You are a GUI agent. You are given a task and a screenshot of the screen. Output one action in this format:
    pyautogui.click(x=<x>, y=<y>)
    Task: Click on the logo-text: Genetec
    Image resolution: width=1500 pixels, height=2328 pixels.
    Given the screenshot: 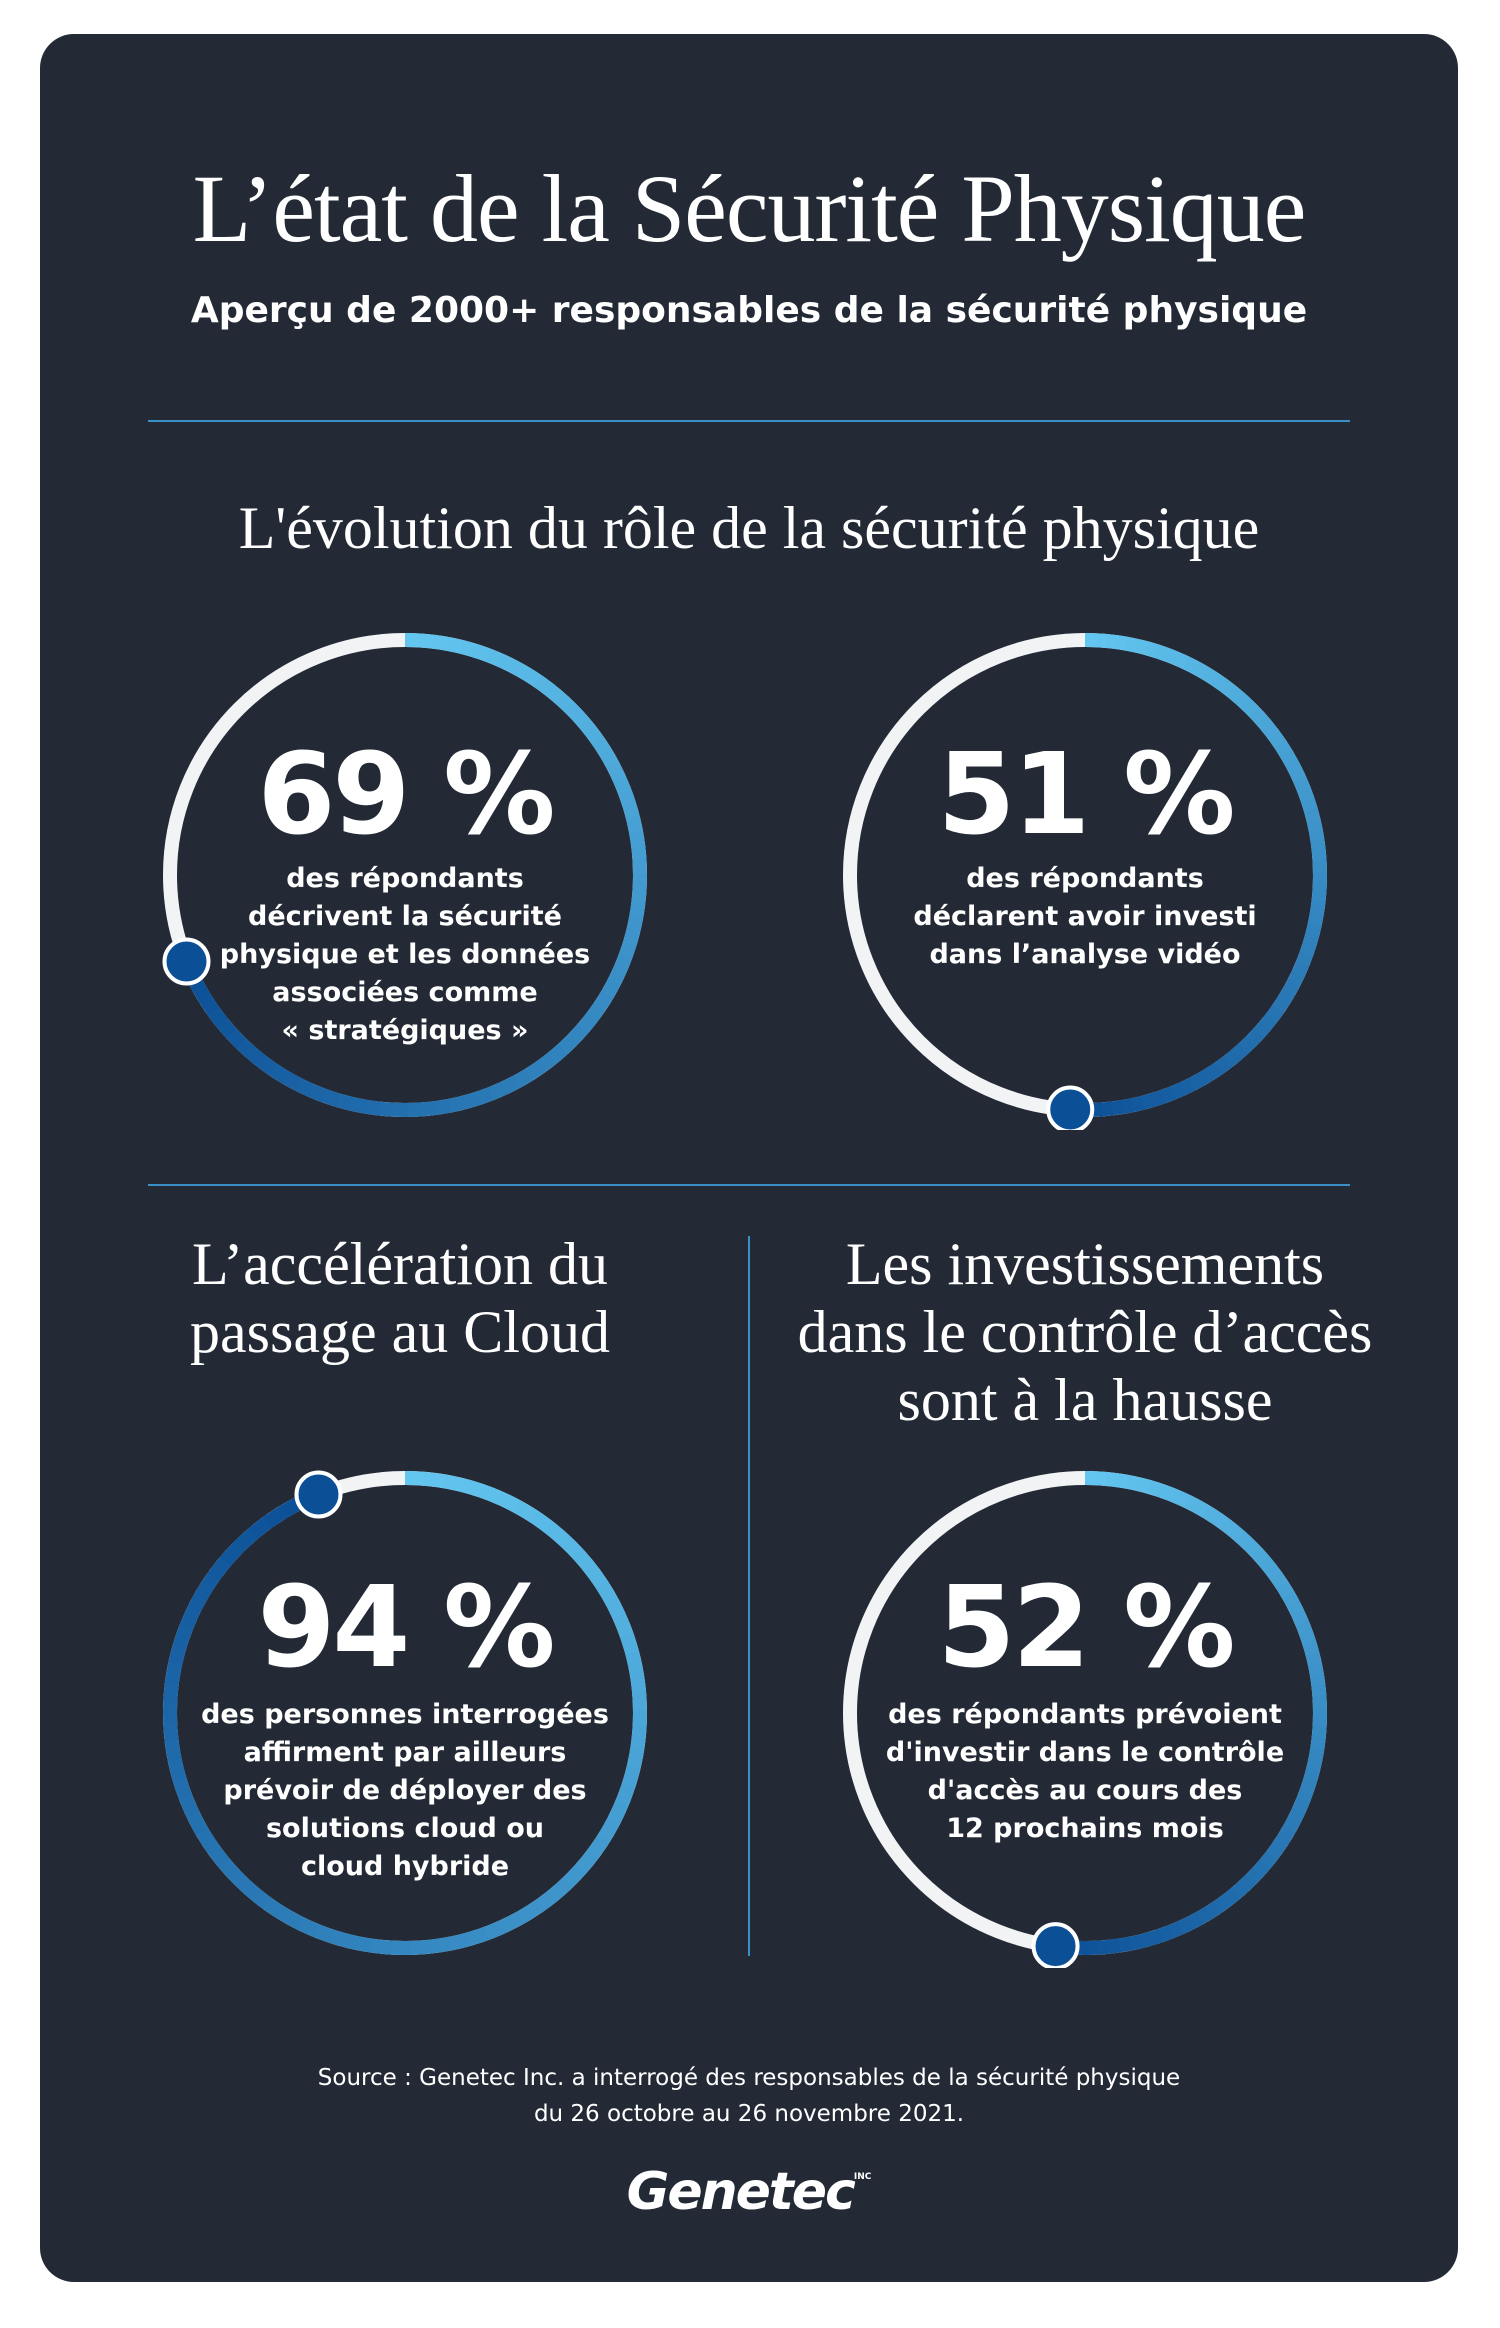 What is the action you would take?
    pyautogui.click(x=741, y=2192)
    